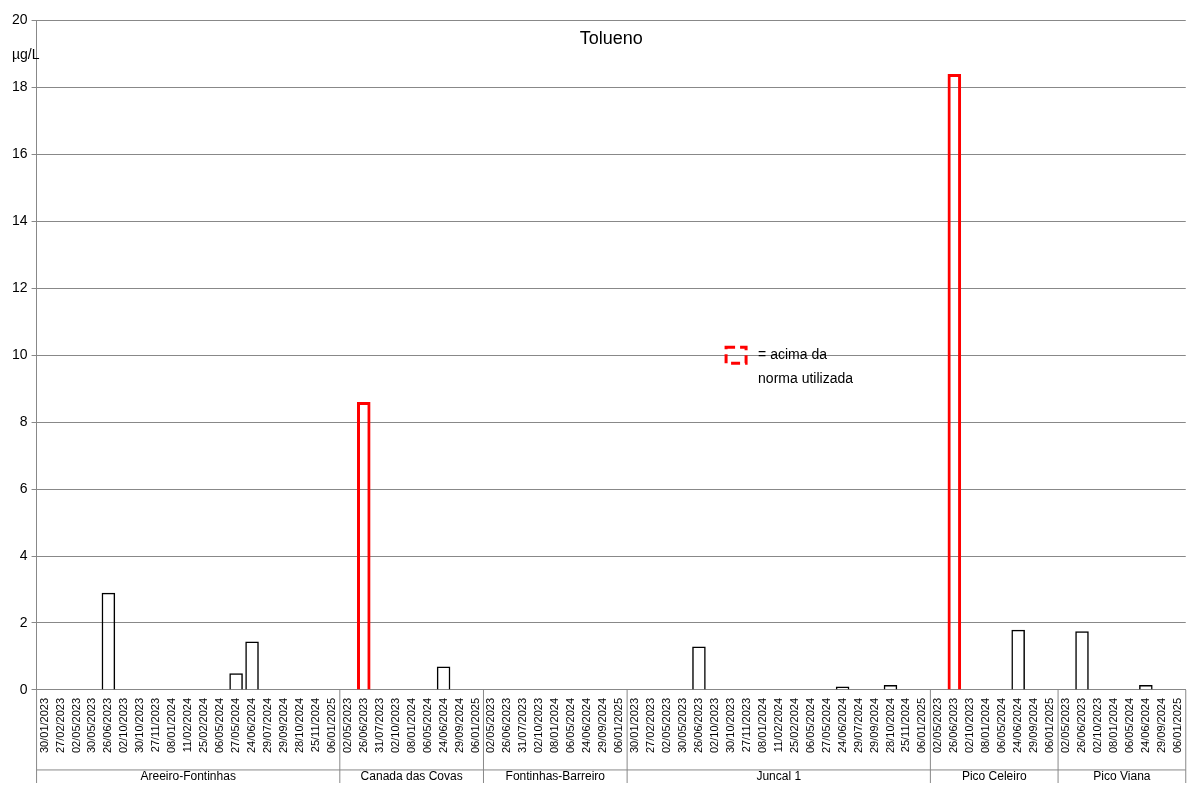 This screenshot has height=793, width=1201. Describe the element at coordinates (23, 688) in the screenshot. I see `y-tick-label: 0` at that location.